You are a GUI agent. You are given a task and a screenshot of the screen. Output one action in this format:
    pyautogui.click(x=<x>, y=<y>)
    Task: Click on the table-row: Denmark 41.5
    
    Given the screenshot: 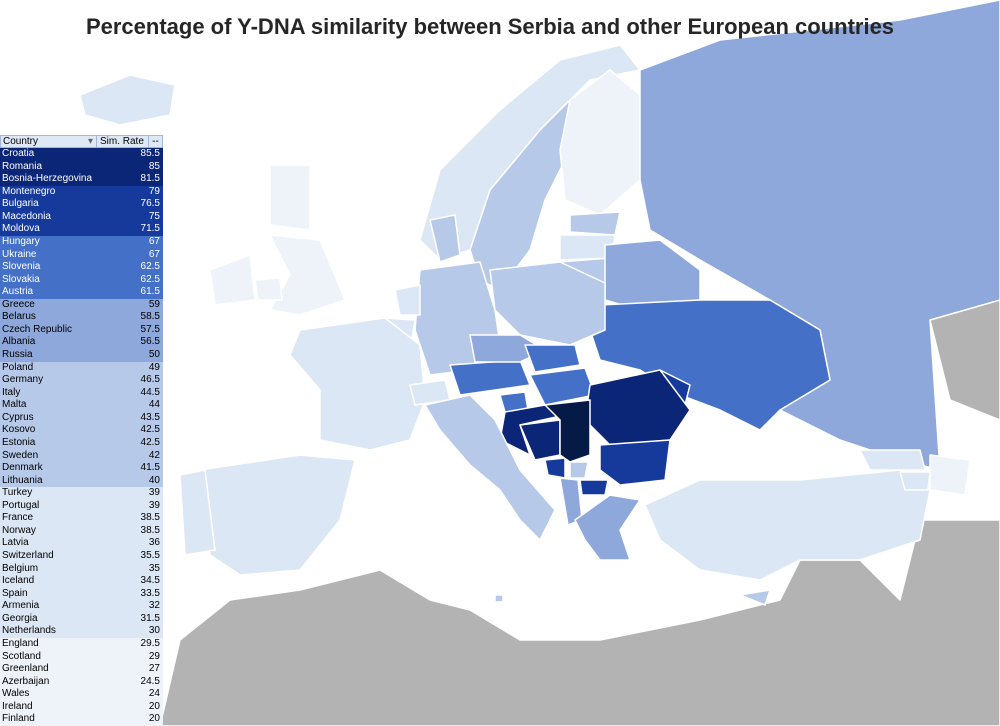 What is the action you would take?
    pyautogui.click(x=81, y=468)
    